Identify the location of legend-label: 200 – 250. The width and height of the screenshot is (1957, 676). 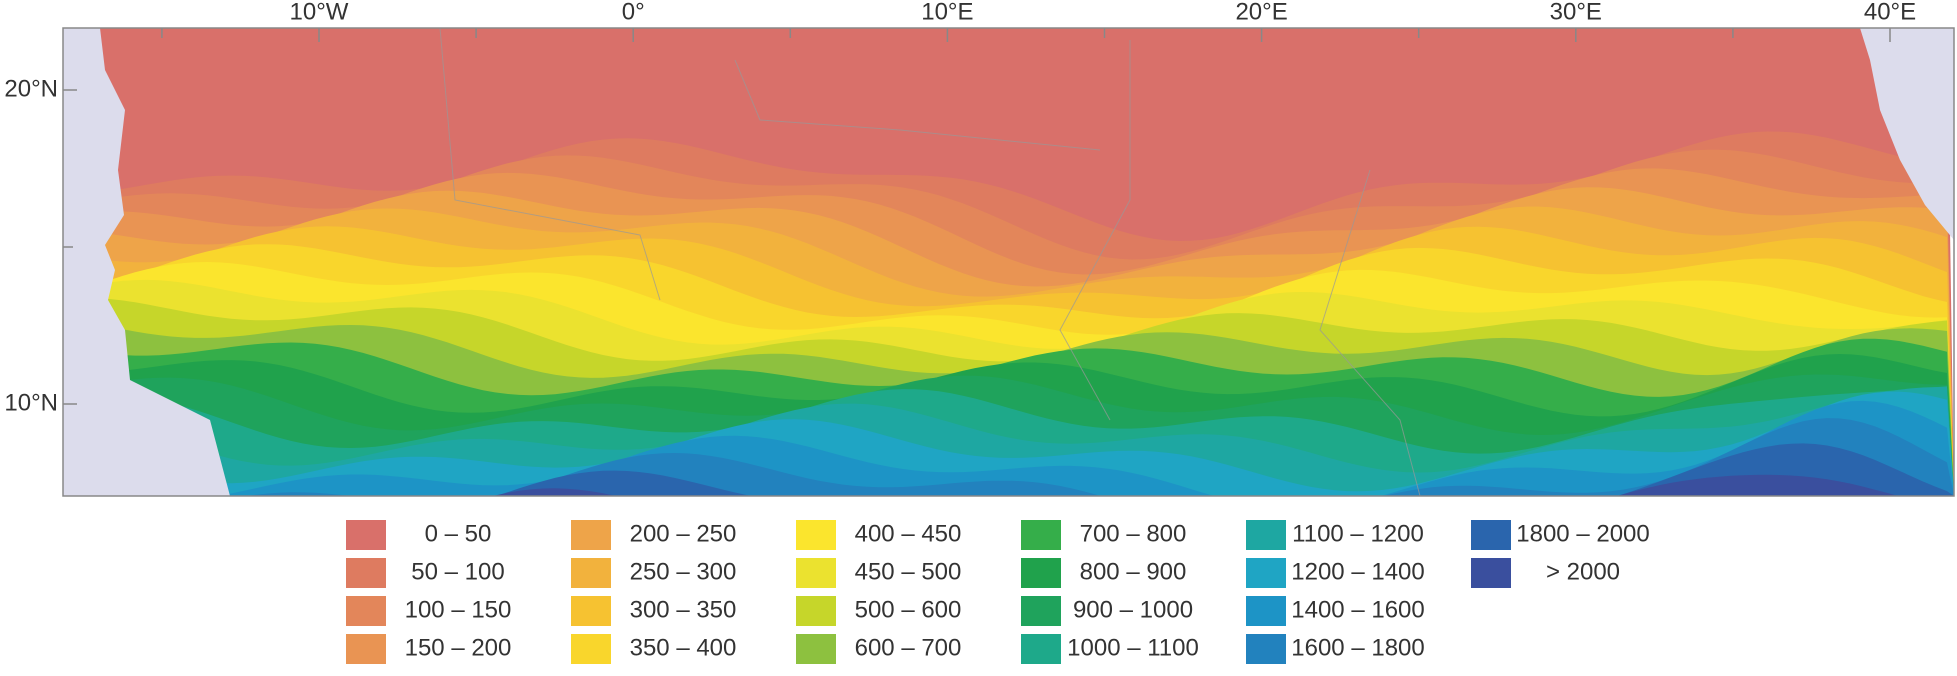
(683, 533).